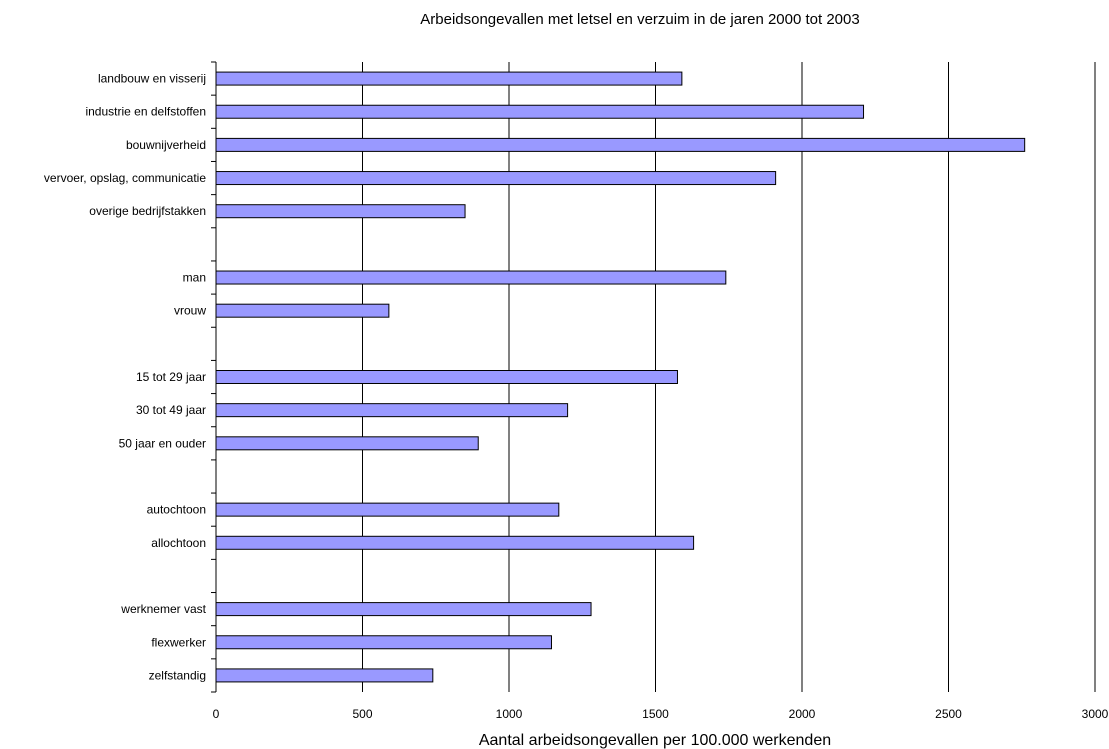 Image resolution: width=1109 pixels, height=749 pixels. I want to click on x-tick-label: 3000, so click(1095, 714).